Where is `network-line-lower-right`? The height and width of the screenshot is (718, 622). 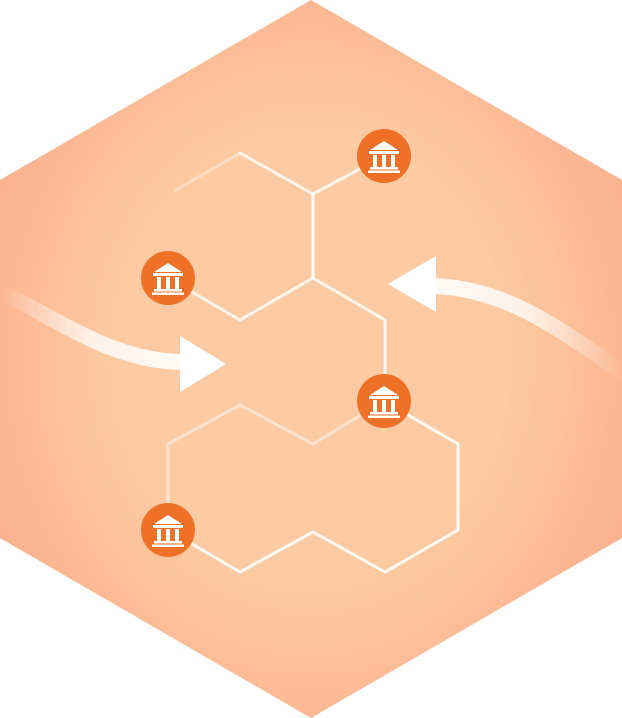 network-line-lower-right is located at coordinates (313, 486).